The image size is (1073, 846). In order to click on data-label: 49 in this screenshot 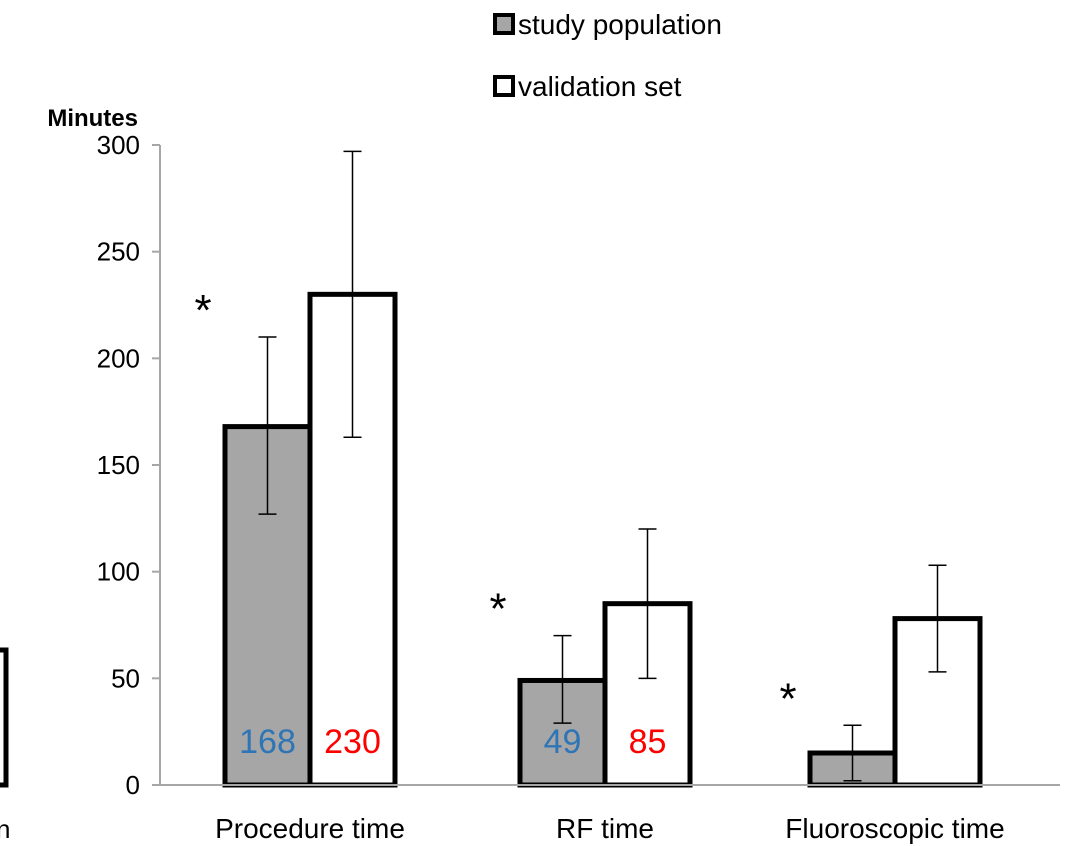, I will do `click(563, 742)`.